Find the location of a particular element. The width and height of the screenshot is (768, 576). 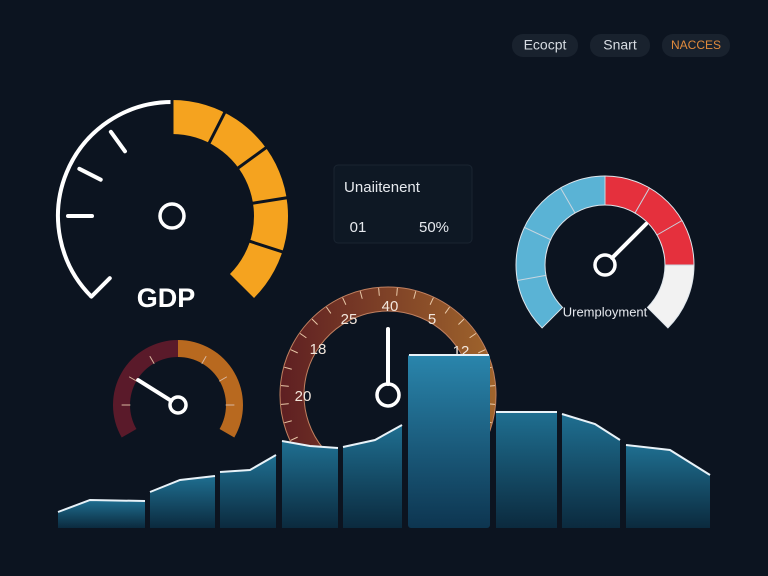

button: Ecocpt is located at coordinates (545, 45).